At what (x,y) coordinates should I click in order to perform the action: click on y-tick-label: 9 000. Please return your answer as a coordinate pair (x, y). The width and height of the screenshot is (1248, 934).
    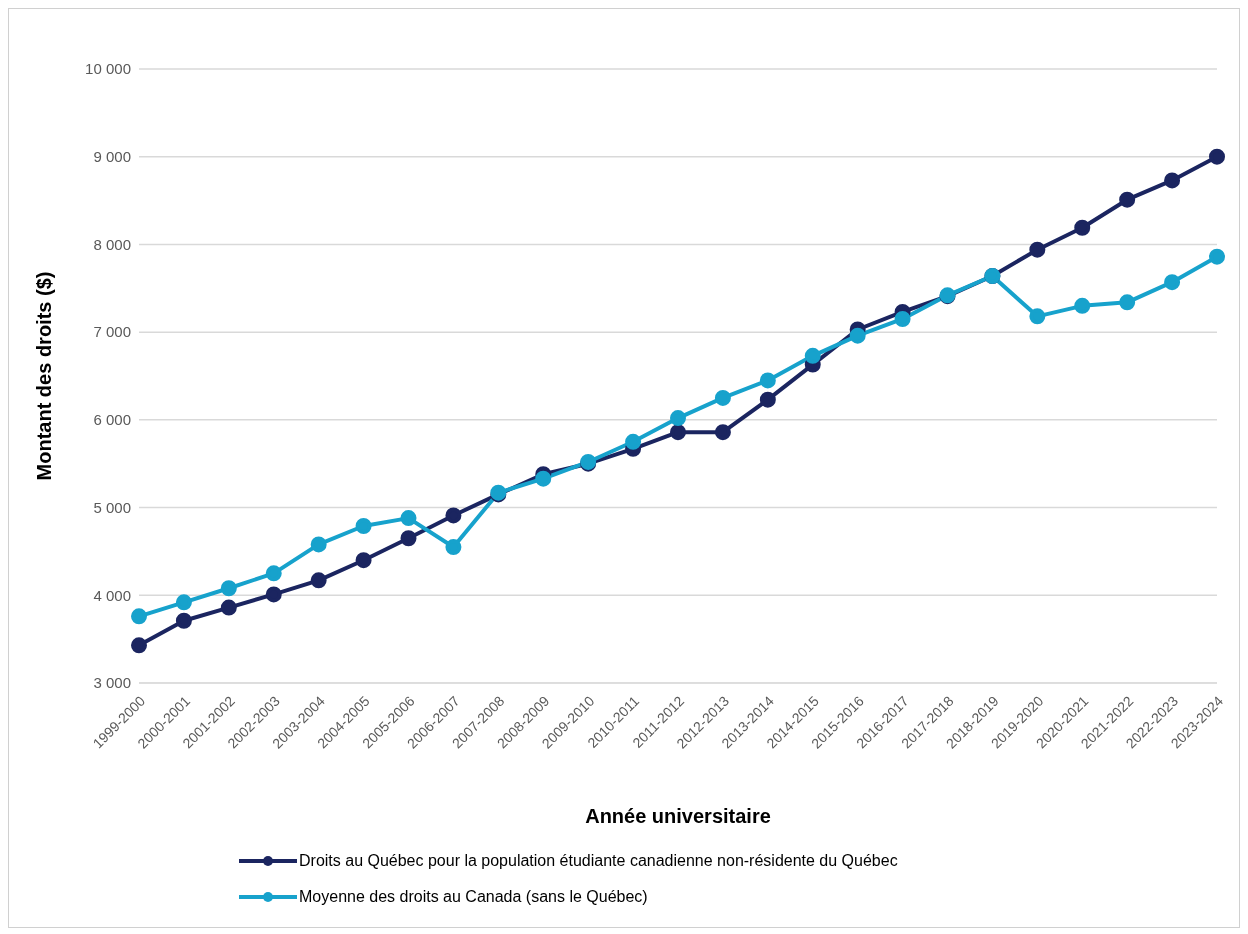
    Looking at the image, I should click on (112, 157).